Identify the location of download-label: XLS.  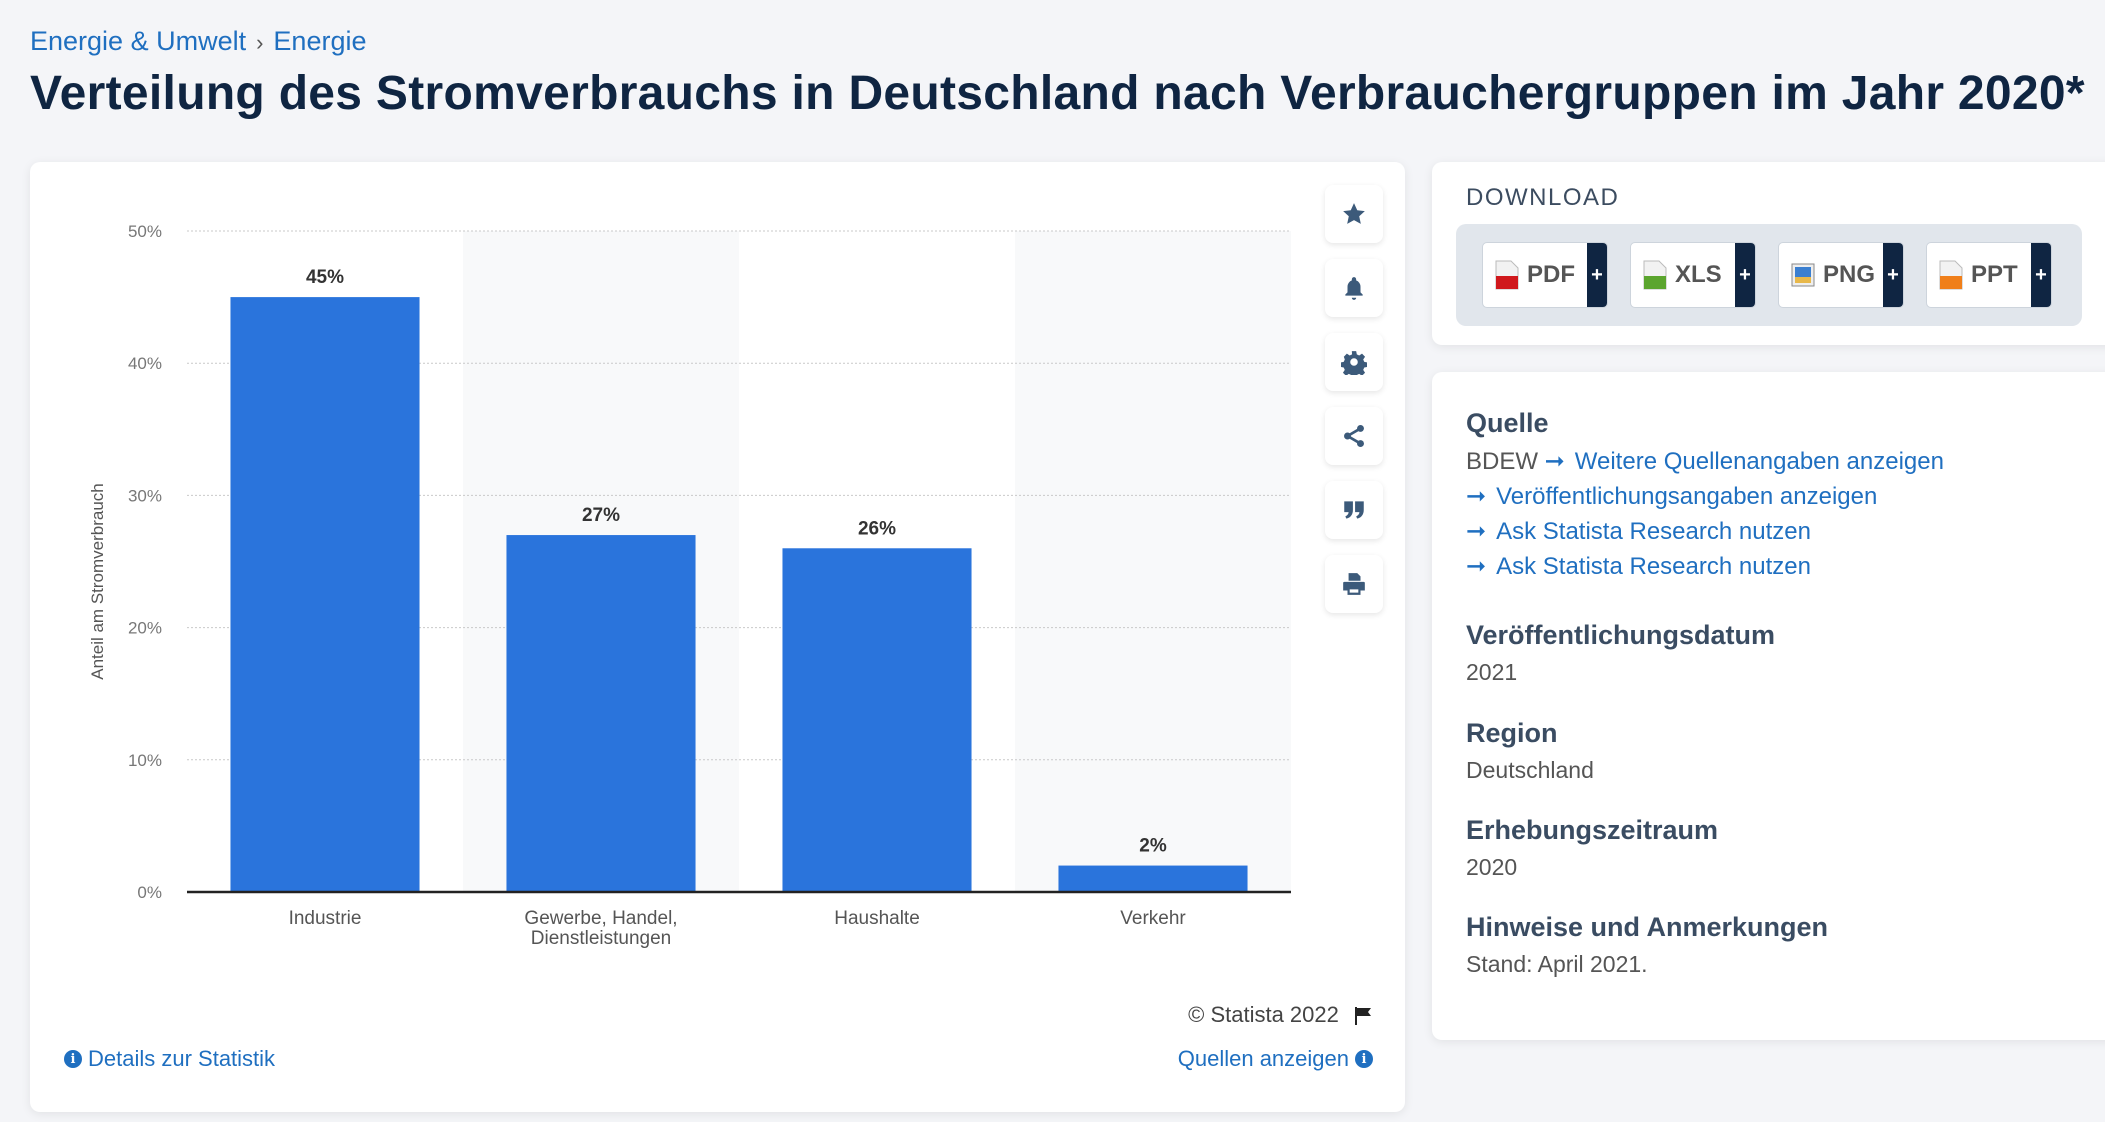
(1698, 274).